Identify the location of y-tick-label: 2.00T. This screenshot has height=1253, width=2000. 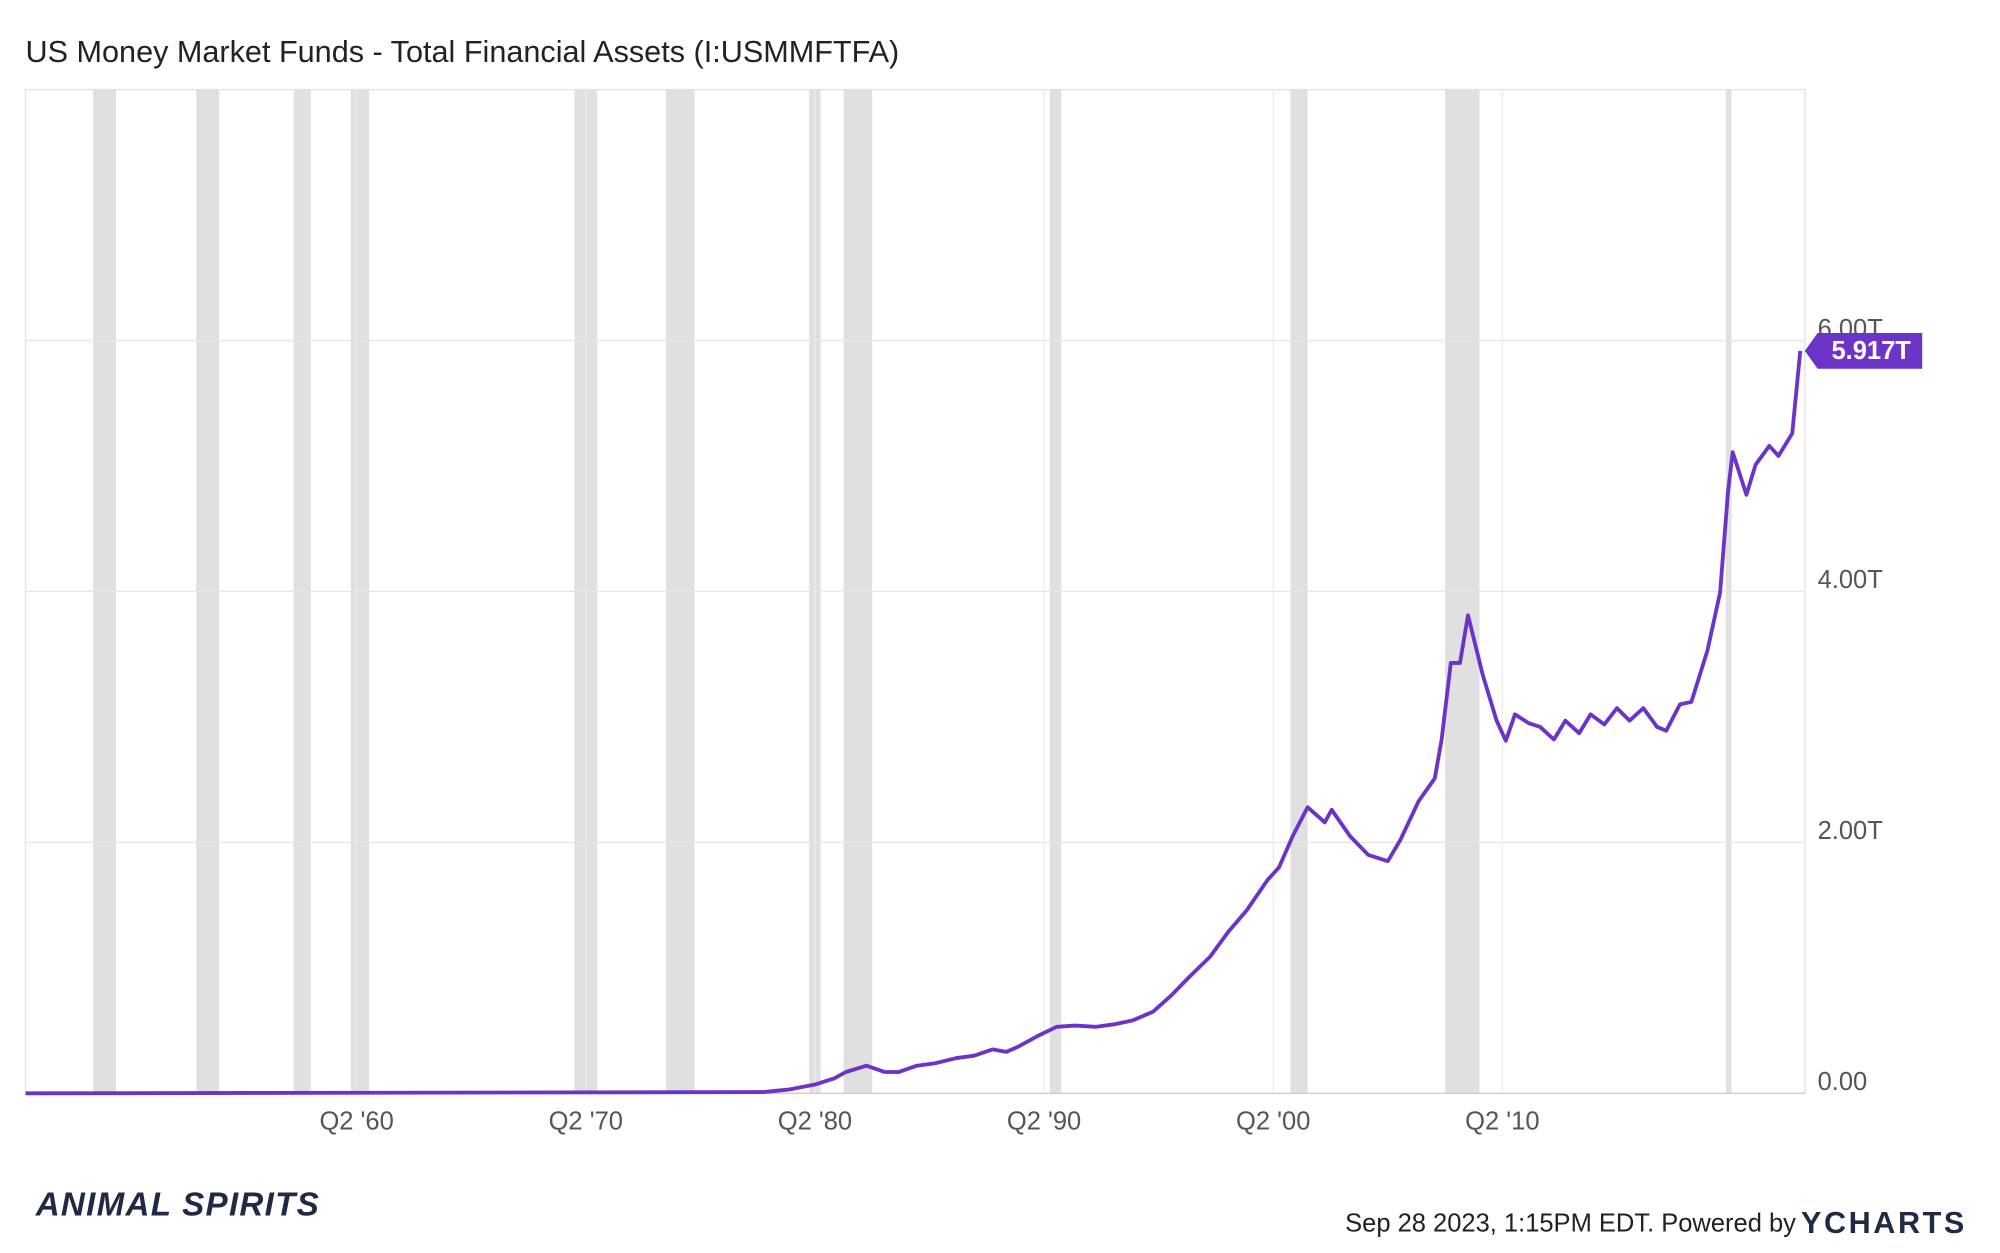
(1850, 831).